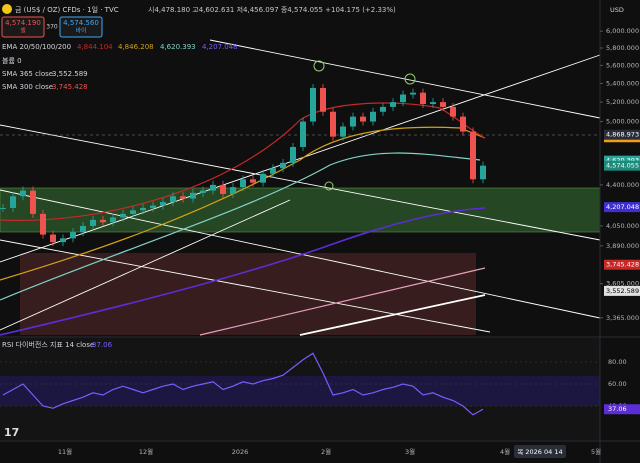 This screenshot has height=463, width=640. I want to click on rsi-line, so click(243, 384).